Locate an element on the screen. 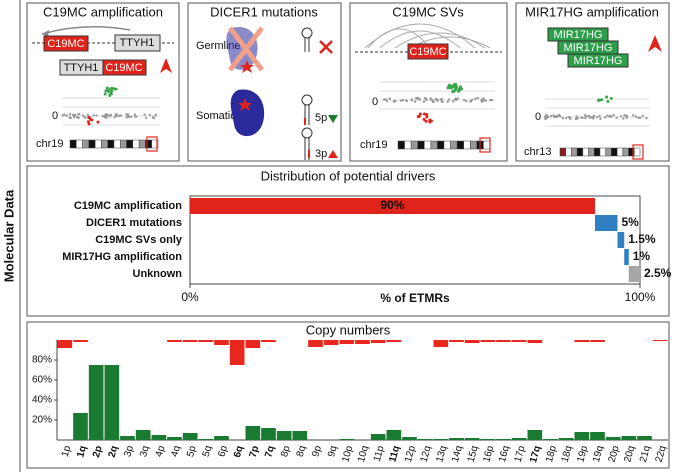 This screenshot has width=676, height=472. x-tick-label: 9q is located at coordinates (333, 452).